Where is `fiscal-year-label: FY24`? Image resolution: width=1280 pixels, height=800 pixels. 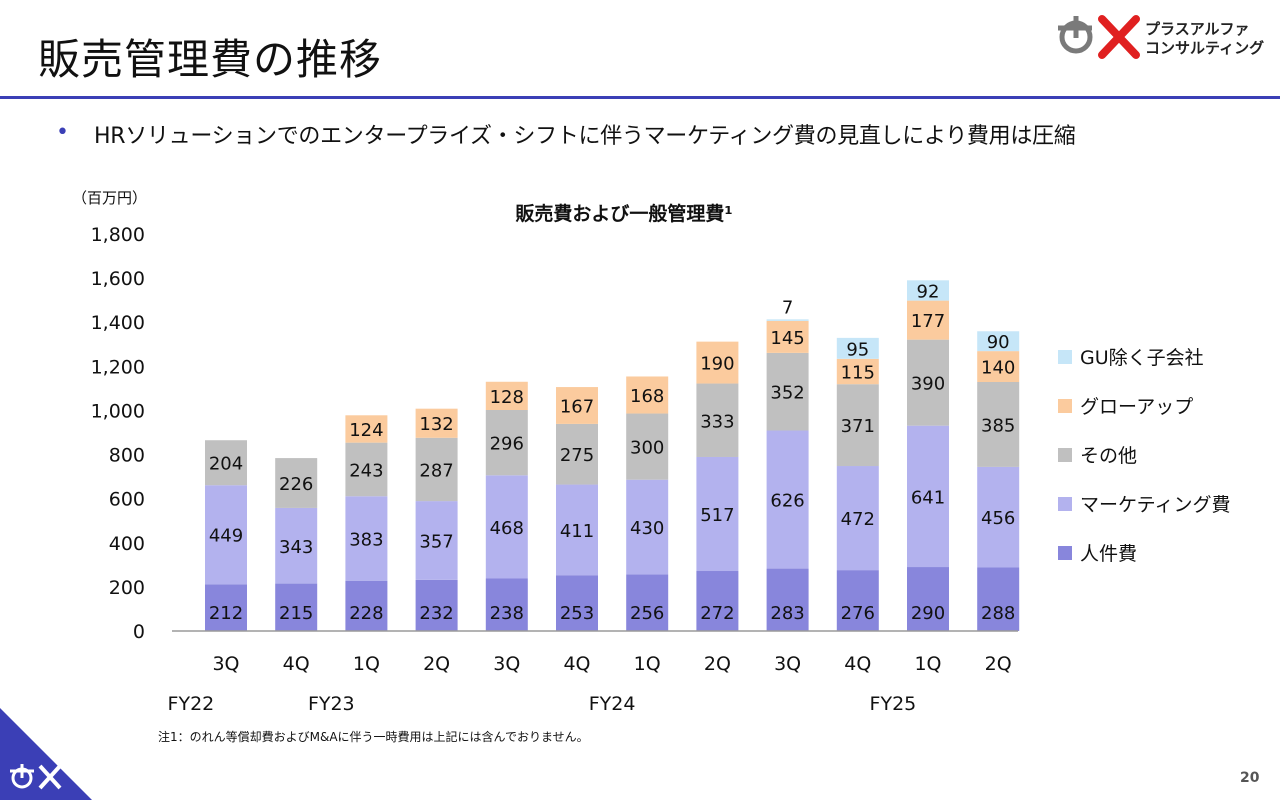
fiscal-year-label: FY24 is located at coordinates (612, 704).